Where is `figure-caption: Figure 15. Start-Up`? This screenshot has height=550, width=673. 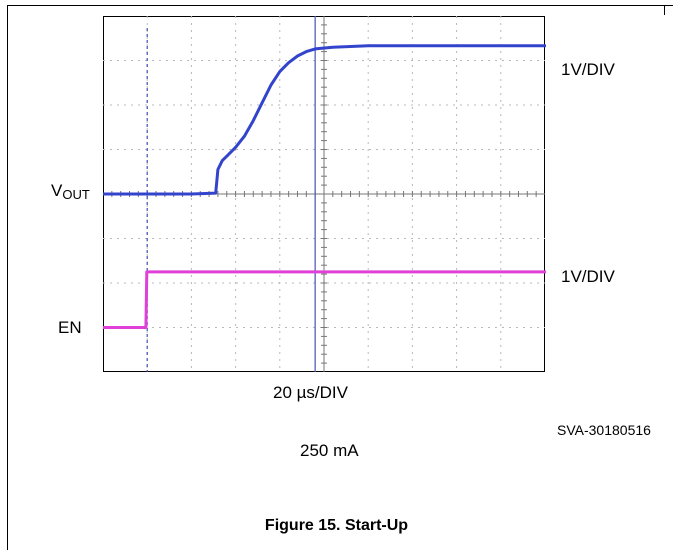
figure-caption: Figure 15. Start-Up is located at coordinates (336, 525).